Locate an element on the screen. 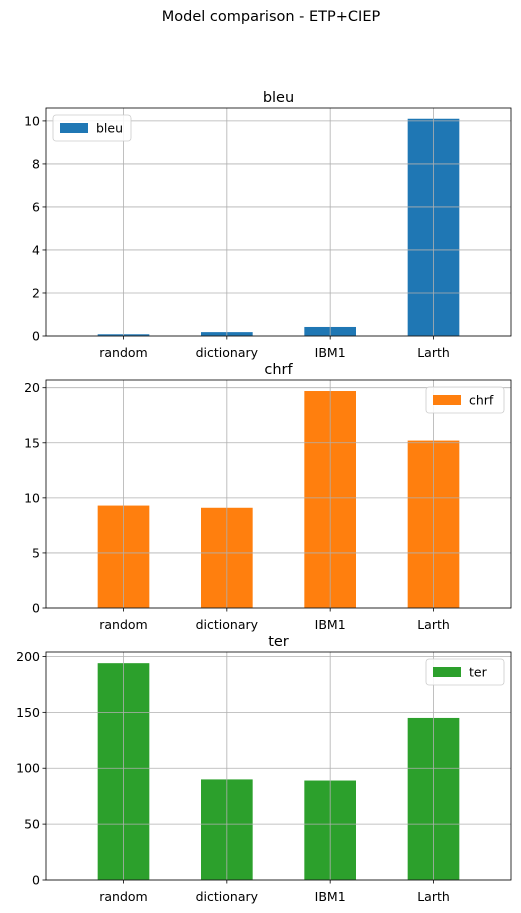 The height and width of the screenshot is (913, 521). legend: chrf is located at coordinates (465, 400).